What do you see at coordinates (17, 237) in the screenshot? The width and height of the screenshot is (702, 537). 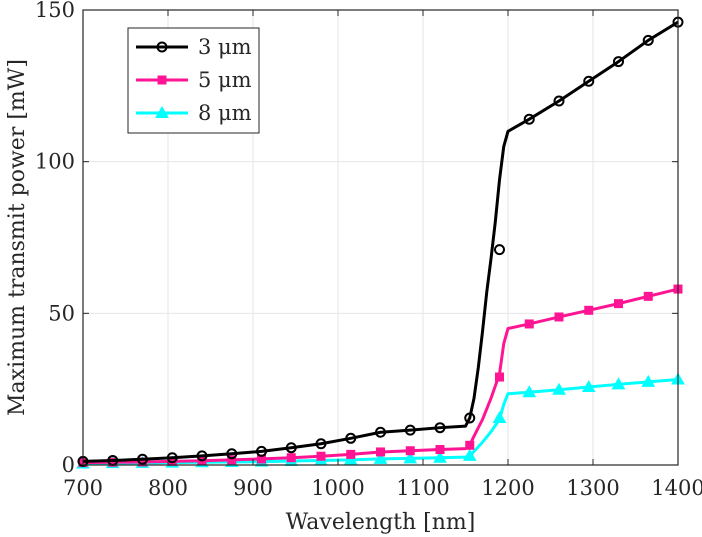 I see `y-axis-title: Maximum transmit power [mW]` at bounding box center [17, 237].